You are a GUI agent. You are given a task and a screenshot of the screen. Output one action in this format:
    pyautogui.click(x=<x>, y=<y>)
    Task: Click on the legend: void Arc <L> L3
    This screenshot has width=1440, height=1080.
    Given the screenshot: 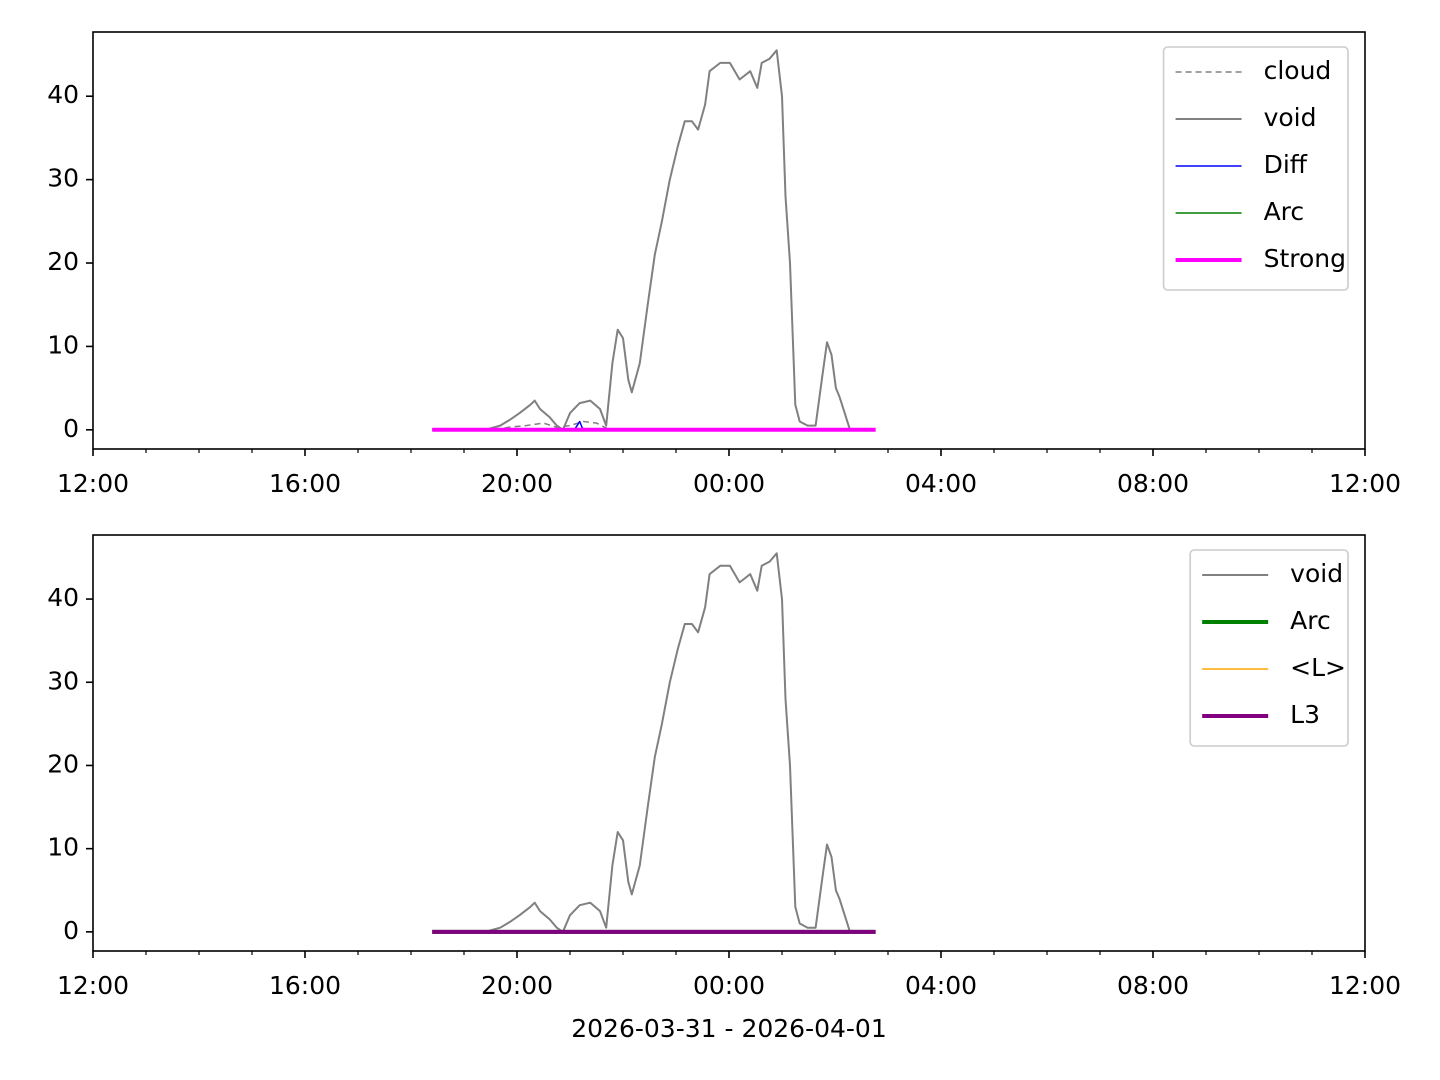 What is the action you would take?
    pyautogui.click(x=1269, y=648)
    